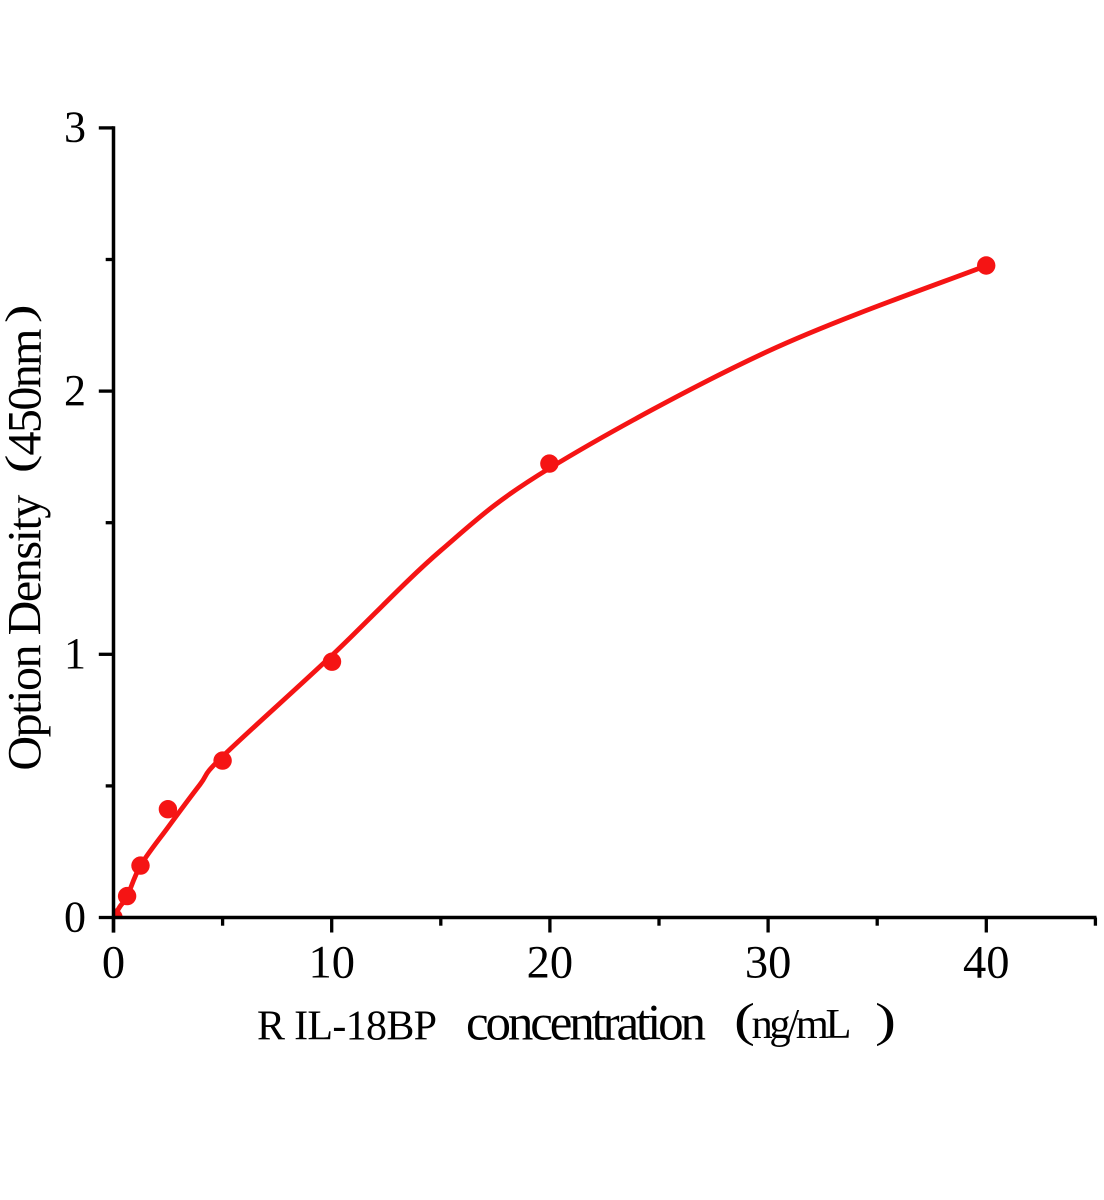  I want to click on svg-text: ng/mL, so click(802, 1024).